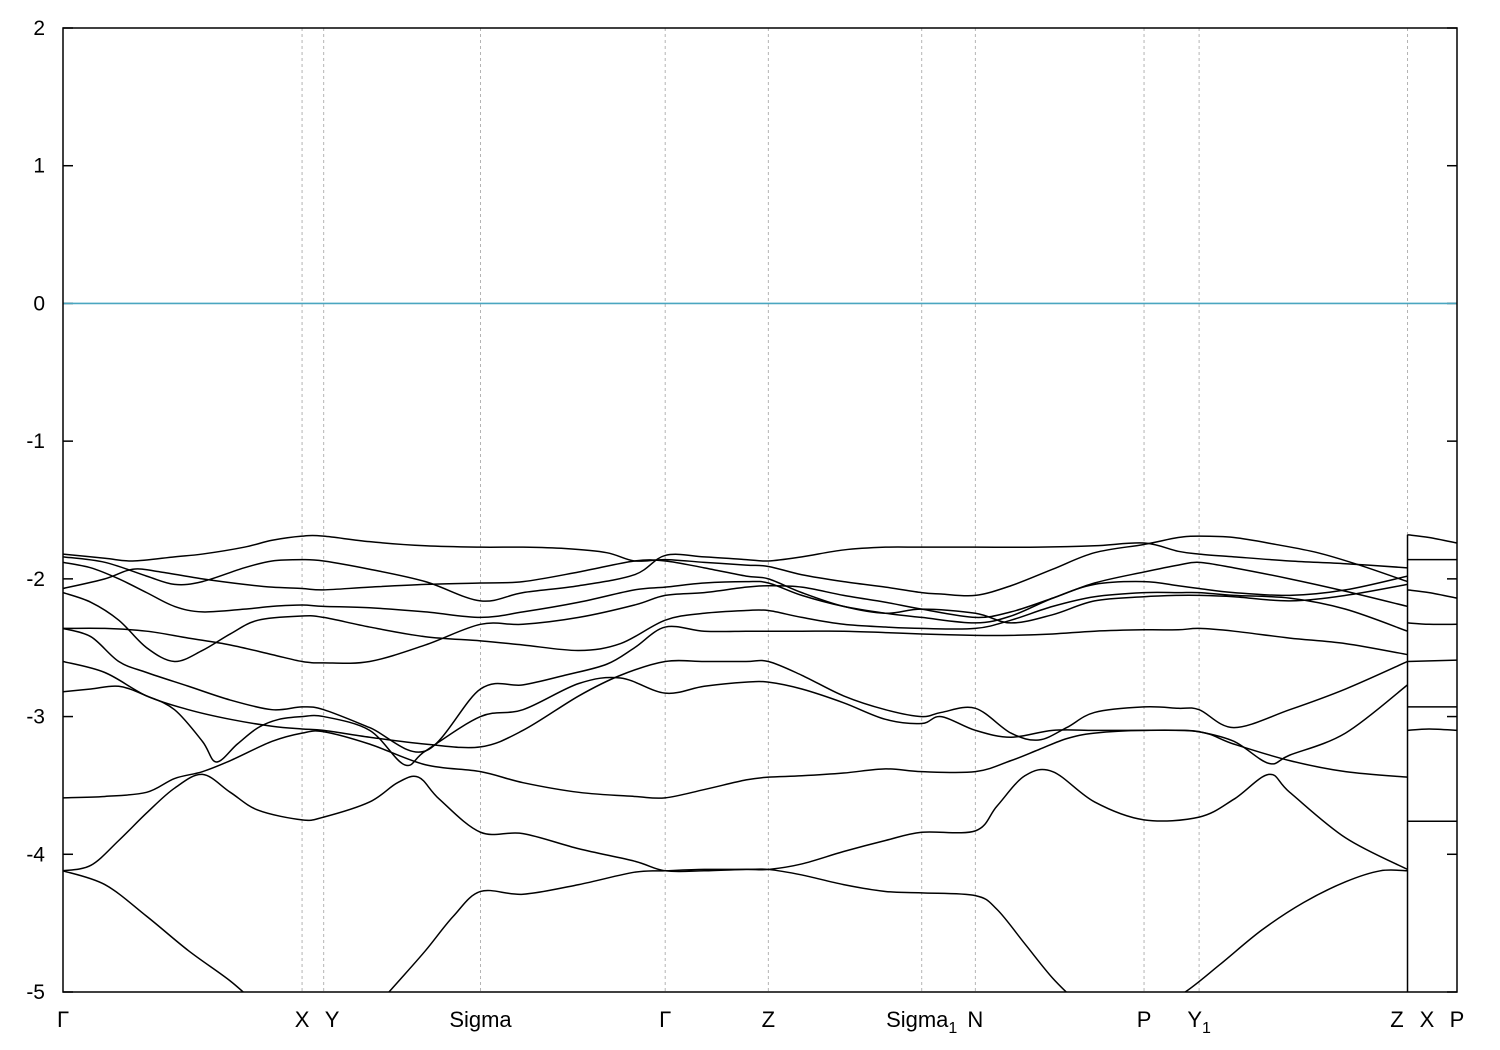 Image resolution: width=1500 pixels, height=1050 pixels. Describe the element at coordinates (975, 1019) in the screenshot. I see `kpoint-label: N` at that location.